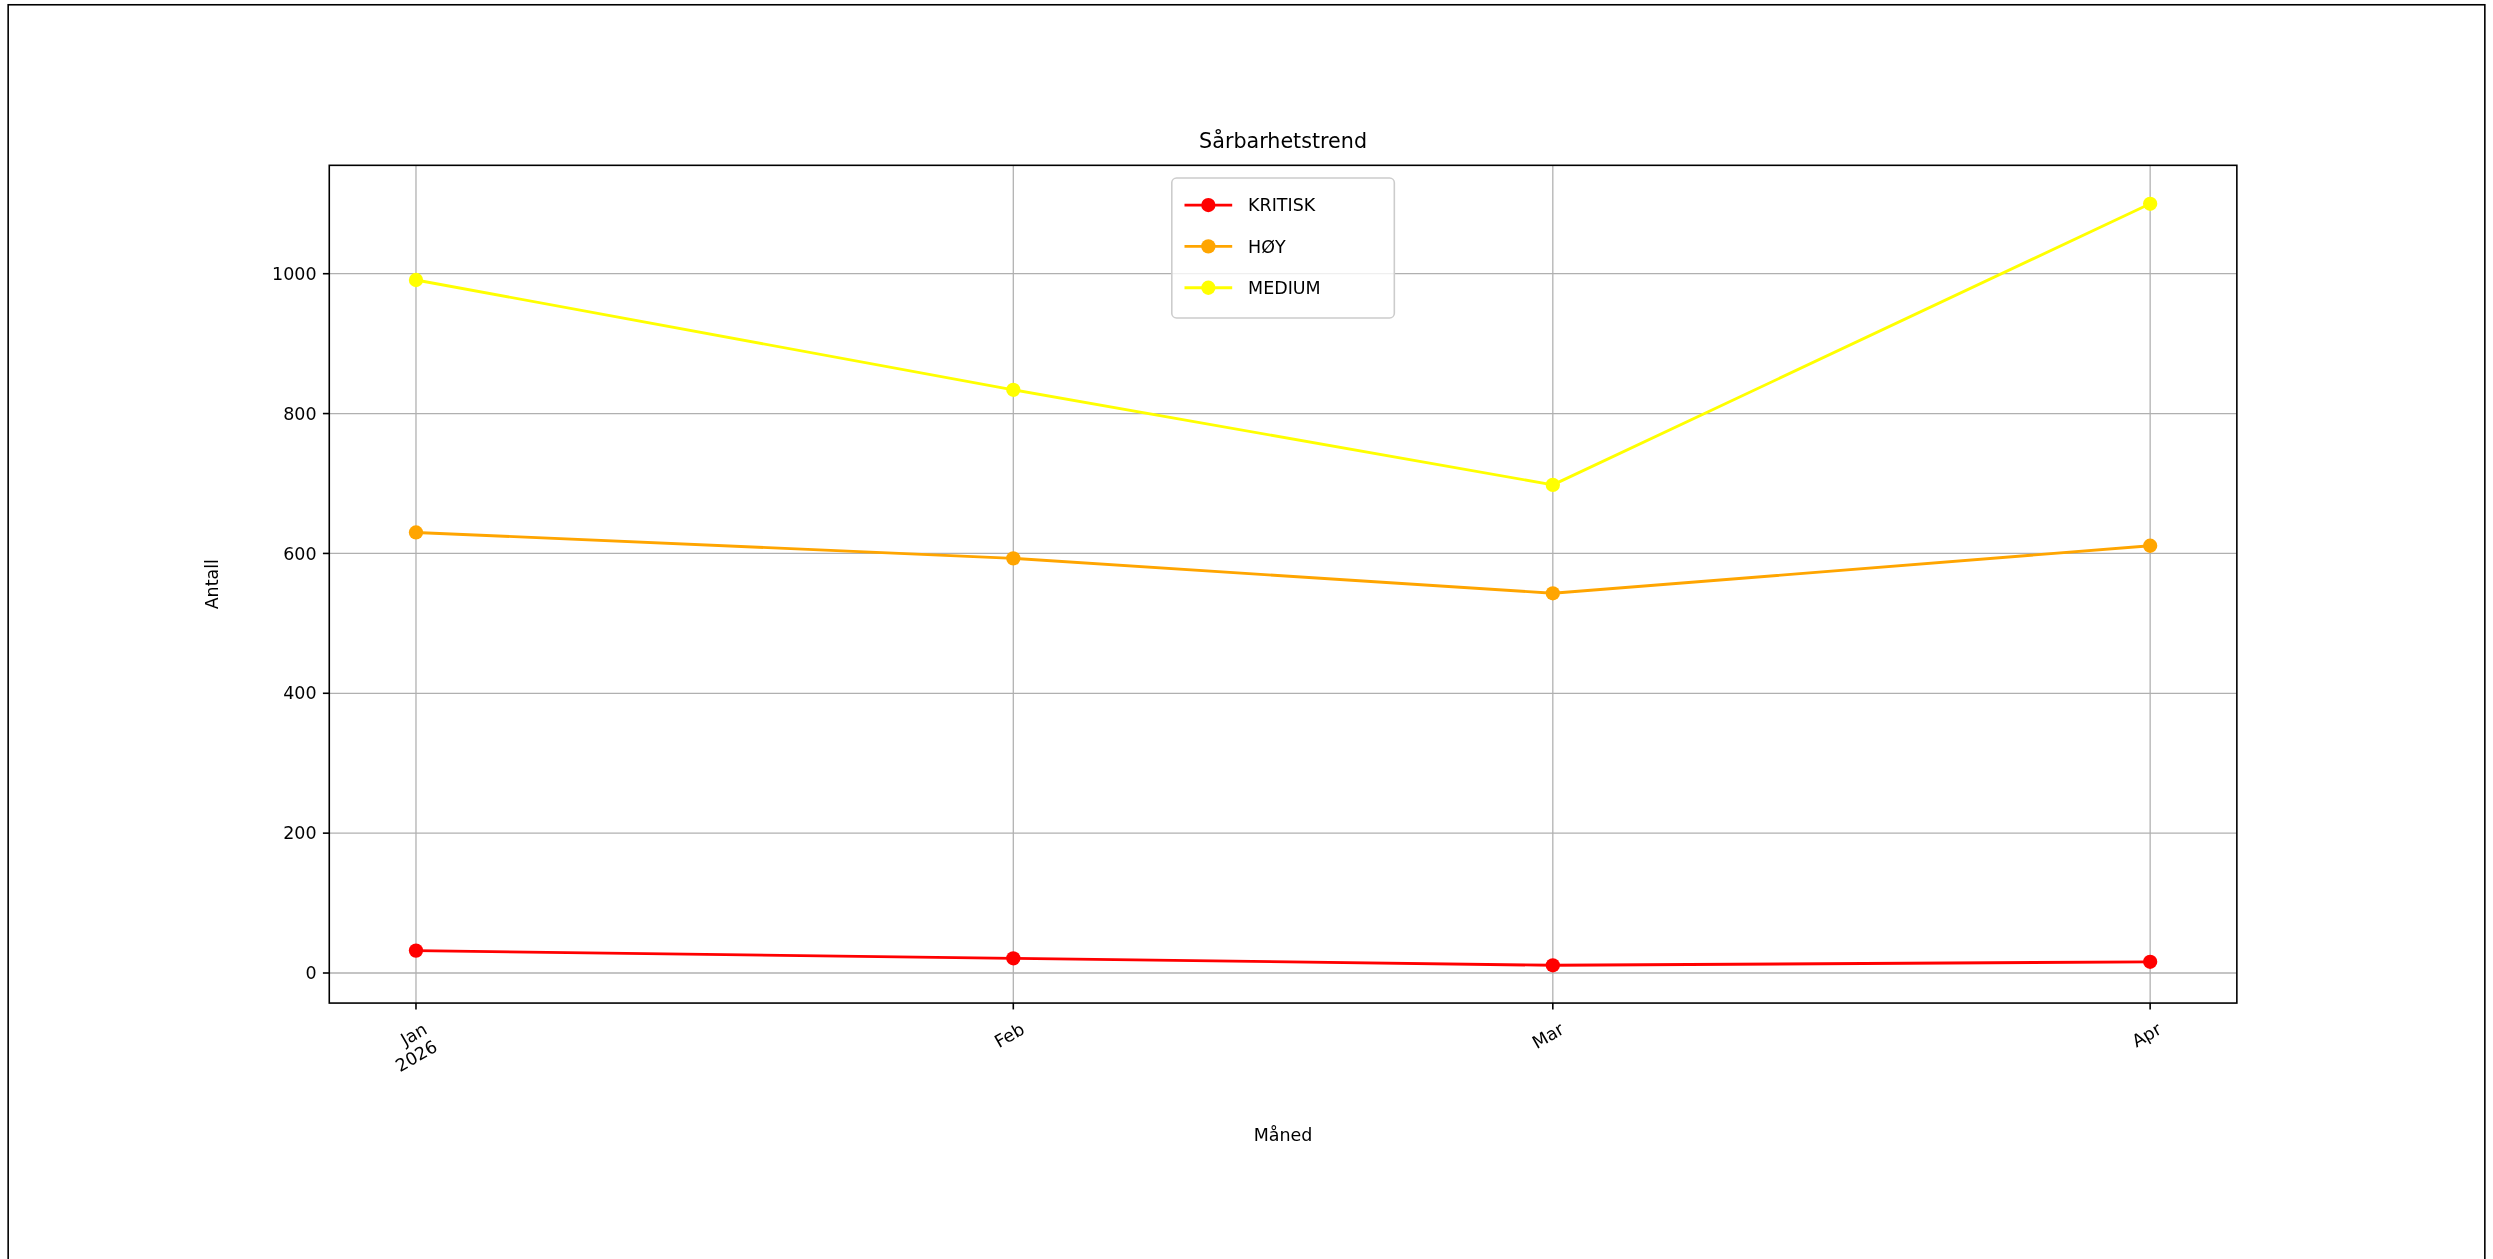  What do you see at coordinates (1548, 1035) in the screenshot?
I see `x-tick-label: Mar` at bounding box center [1548, 1035].